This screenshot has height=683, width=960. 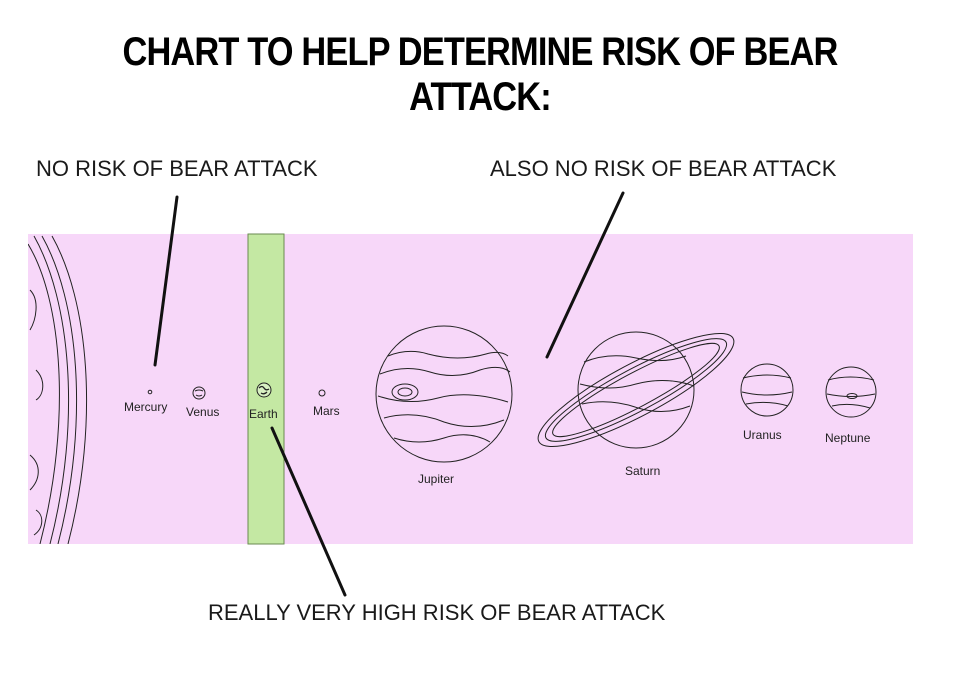 I want to click on venus-icon, so click(x=199, y=393).